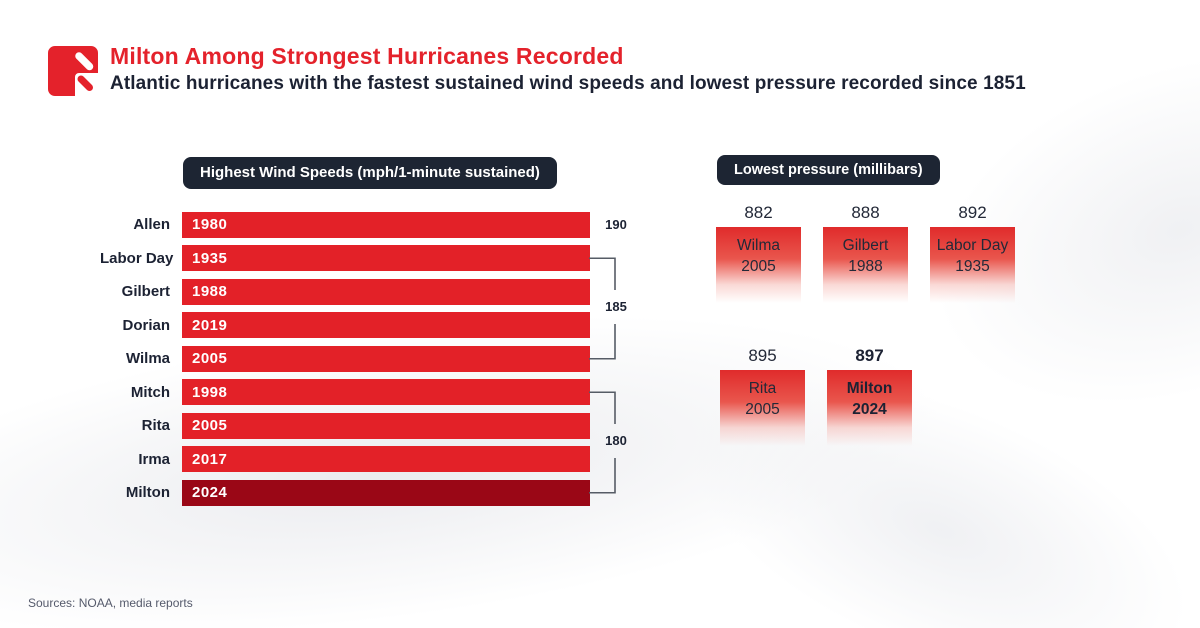 Image resolution: width=1200 pixels, height=628 pixels. I want to click on hurricane-year-label: 1988, so click(865, 266).